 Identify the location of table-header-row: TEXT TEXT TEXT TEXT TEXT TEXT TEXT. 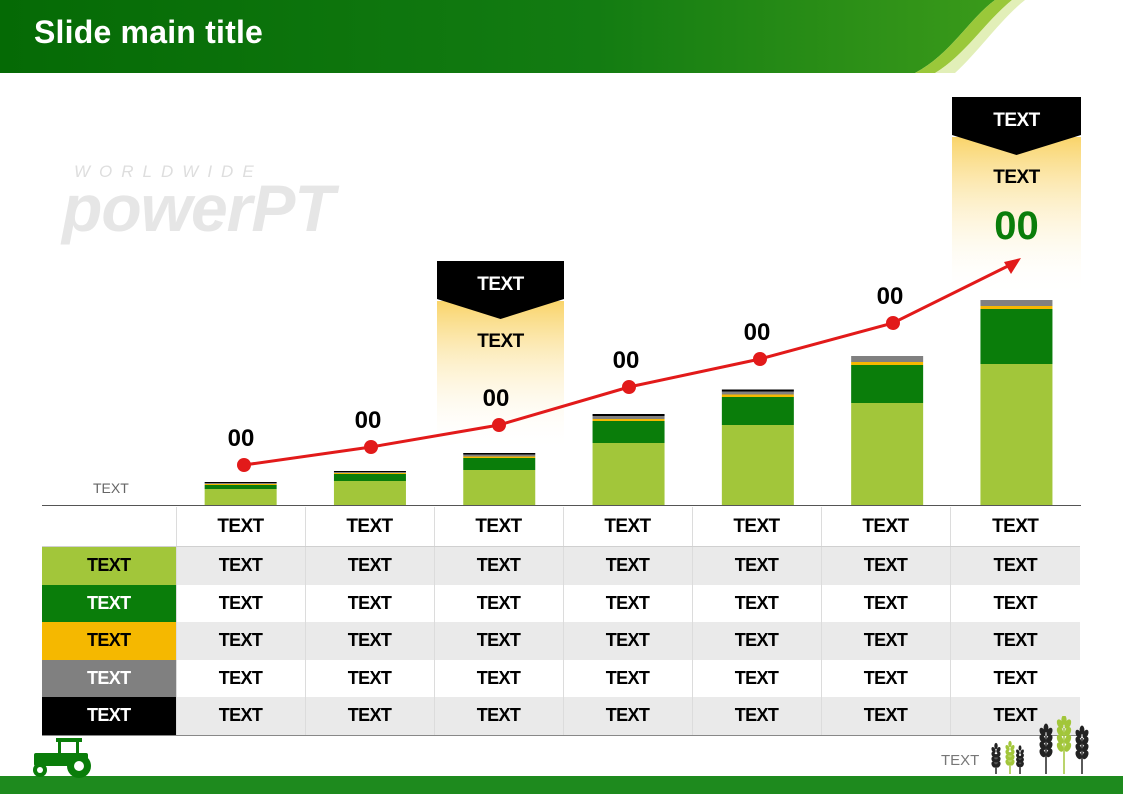
(561, 527).